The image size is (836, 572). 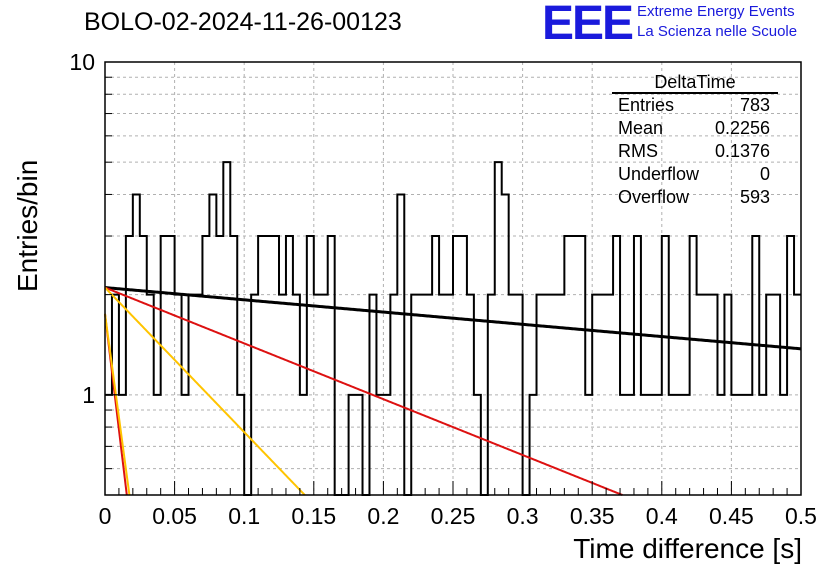 What do you see at coordinates (313, 516) in the screenshot?
I see `x-tick-label: 0.15` at bounding box center [313, 516].